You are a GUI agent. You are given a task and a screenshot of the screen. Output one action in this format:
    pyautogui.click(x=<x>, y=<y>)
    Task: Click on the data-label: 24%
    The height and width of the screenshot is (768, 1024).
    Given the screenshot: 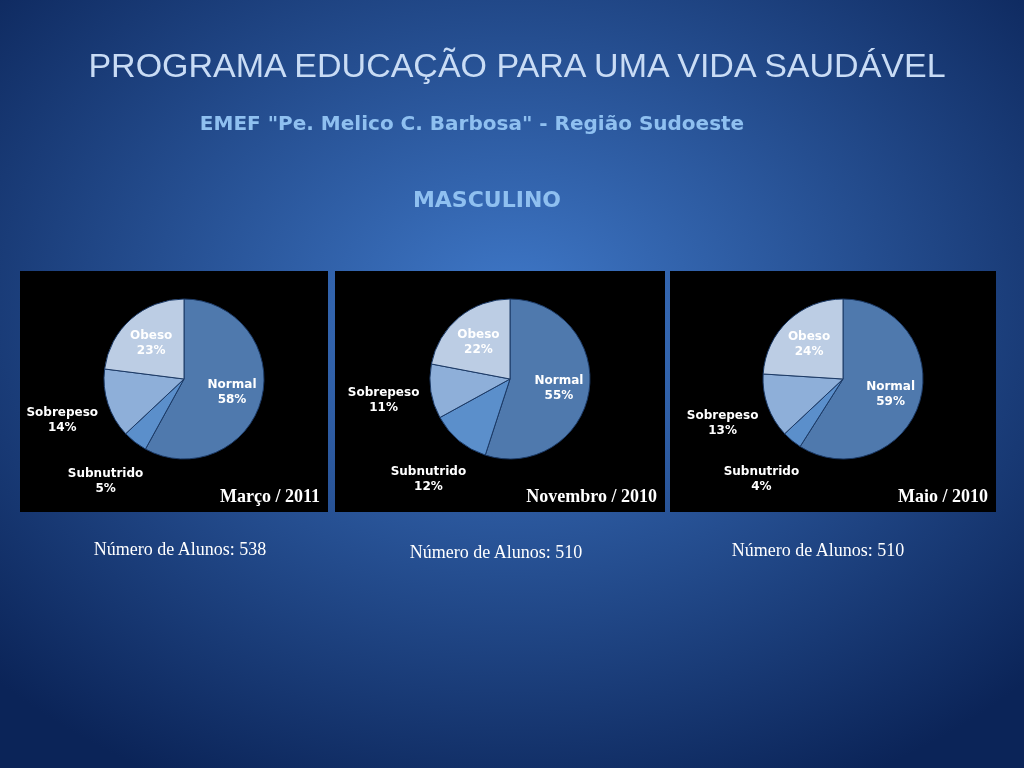 What is the action you would take?
    pyautogui.click(x=809, y=350)
    